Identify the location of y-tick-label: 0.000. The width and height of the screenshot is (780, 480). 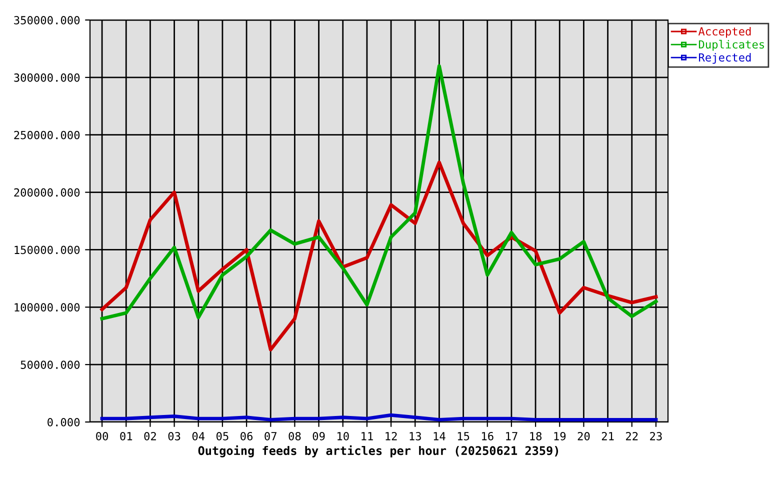
(64, 422).